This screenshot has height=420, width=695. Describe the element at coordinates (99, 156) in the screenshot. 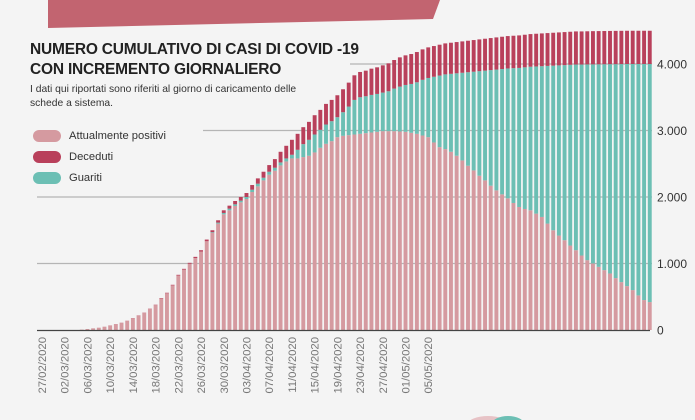

I see `legend-item-deceased: Deceduti` at that location.